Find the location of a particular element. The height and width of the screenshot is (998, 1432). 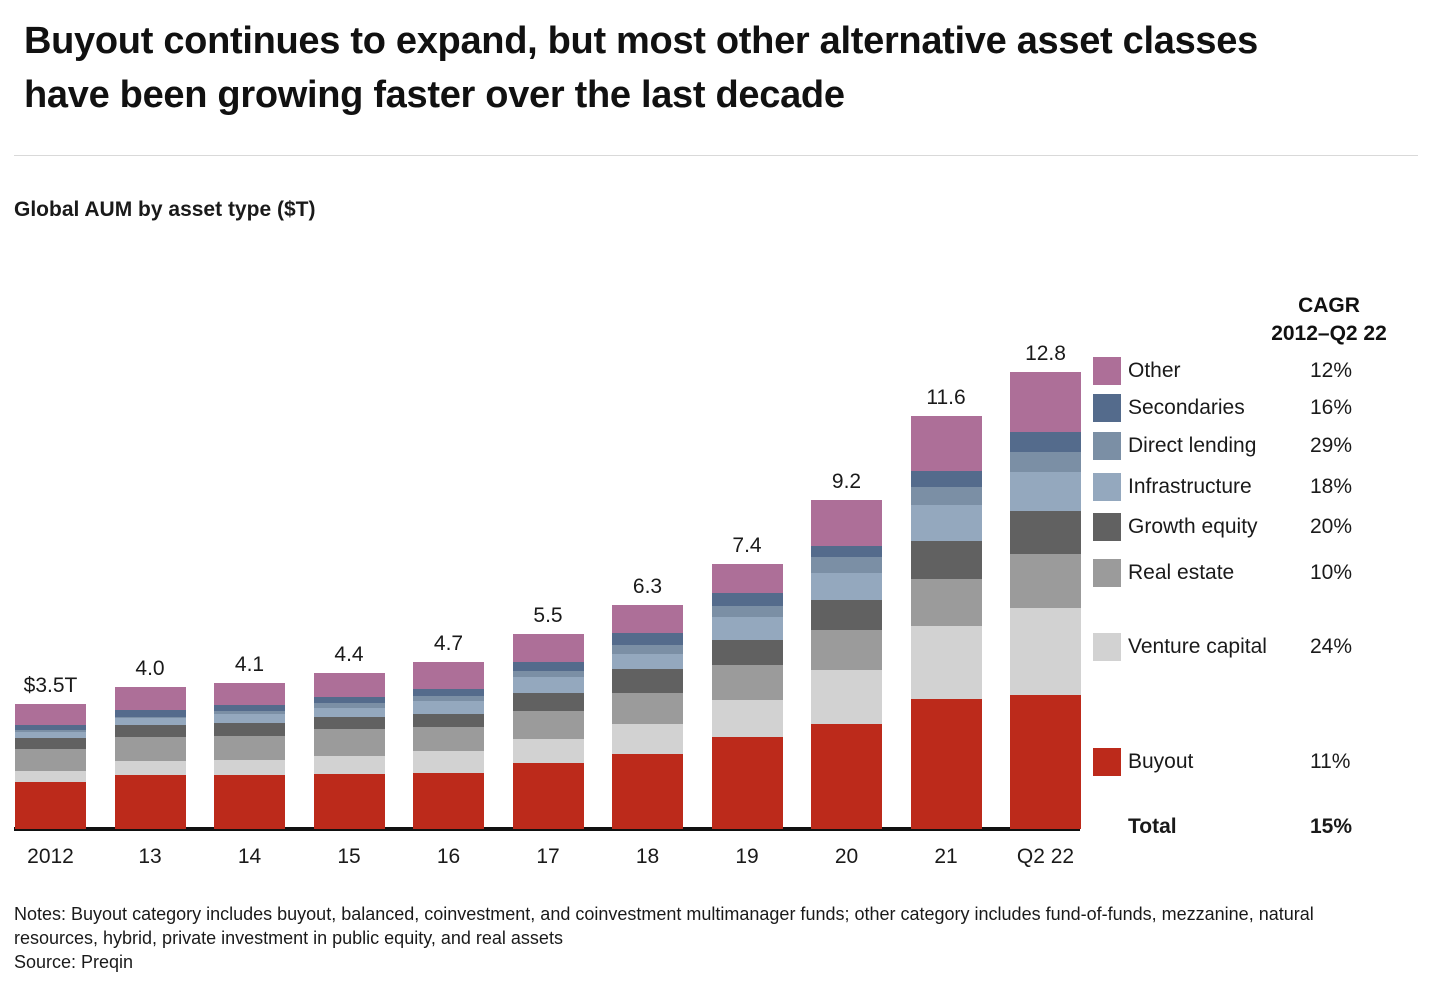

cagr-value: 20% is located at coordinates (1331, 526).